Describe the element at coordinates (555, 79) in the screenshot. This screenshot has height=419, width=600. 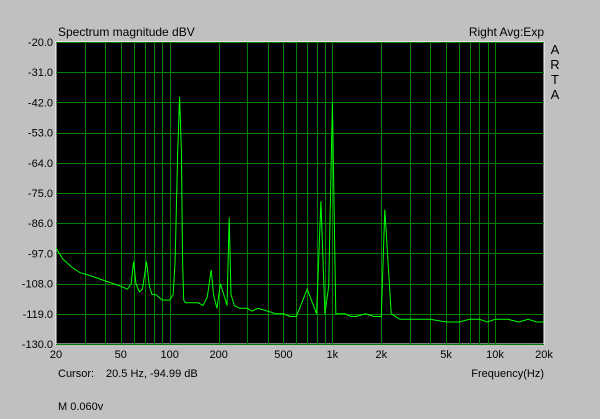
I see `side-letter: T` at that location.